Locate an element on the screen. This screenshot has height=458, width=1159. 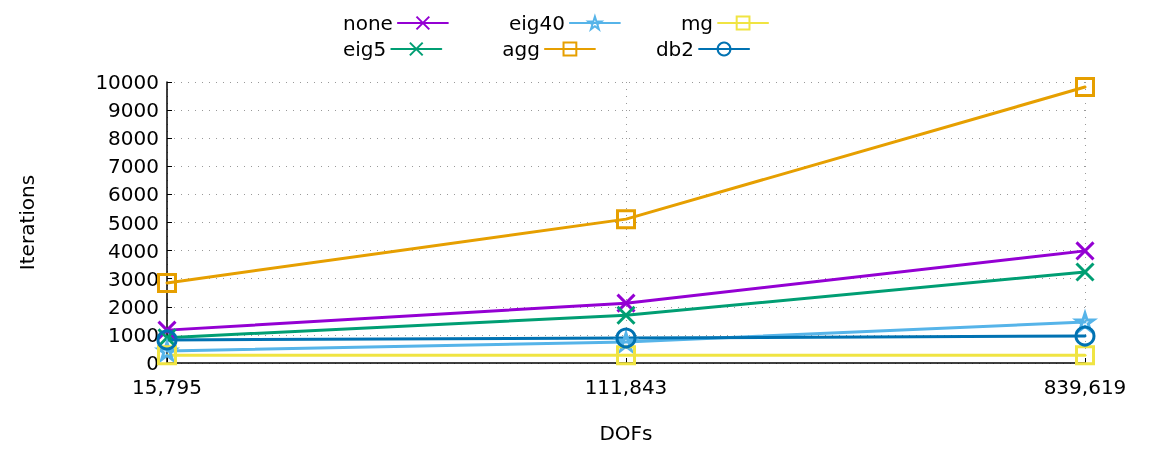
x-tick-label: 15,795 is located at coordinates (167, 387).